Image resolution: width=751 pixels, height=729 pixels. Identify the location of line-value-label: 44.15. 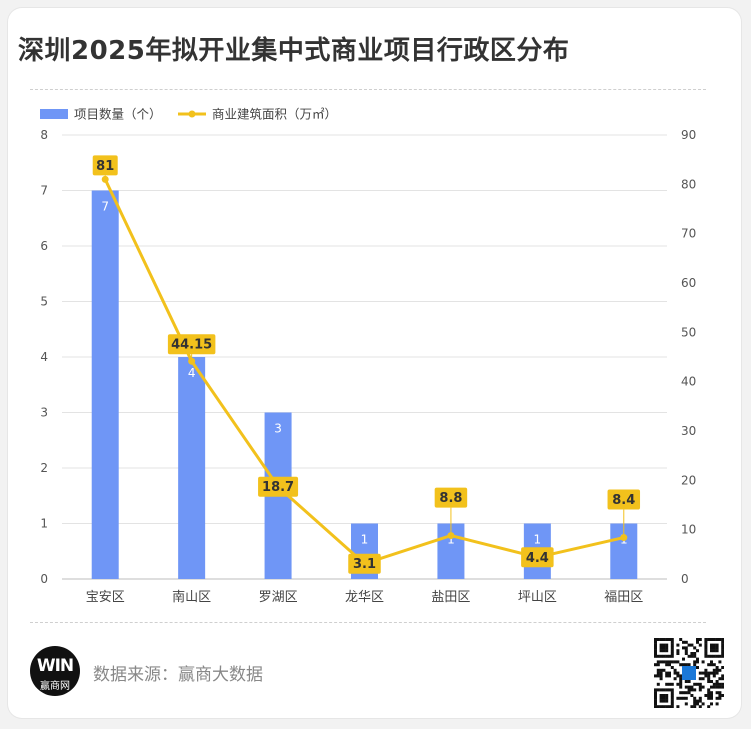
(191, 345).